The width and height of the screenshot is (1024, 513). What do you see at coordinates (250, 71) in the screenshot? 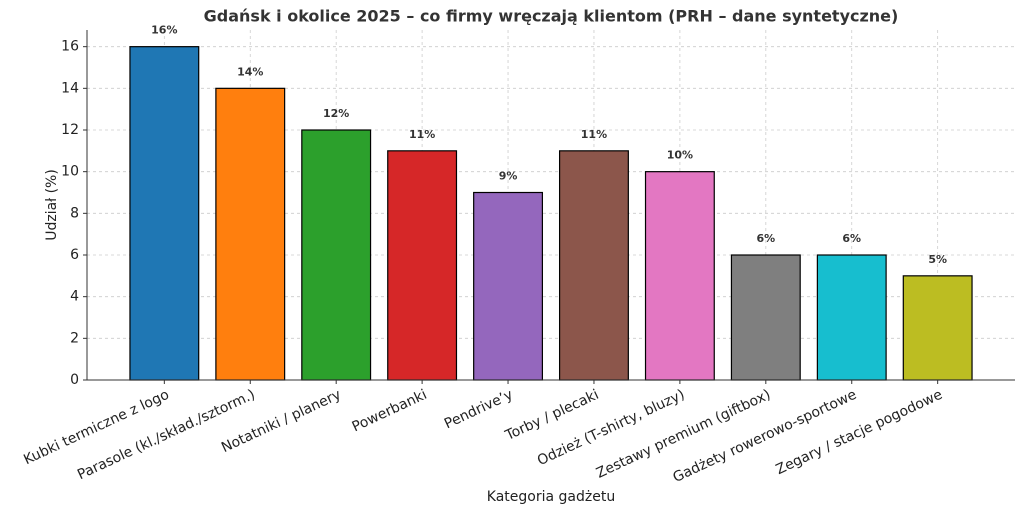
I see `value-label: 14%` at bounding box center [250, 71].